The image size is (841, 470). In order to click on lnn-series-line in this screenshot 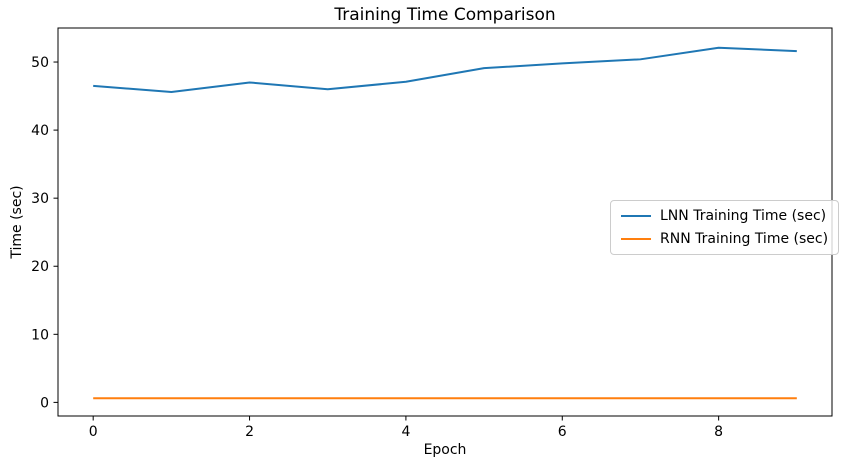, I will do `click(445, 69)`.